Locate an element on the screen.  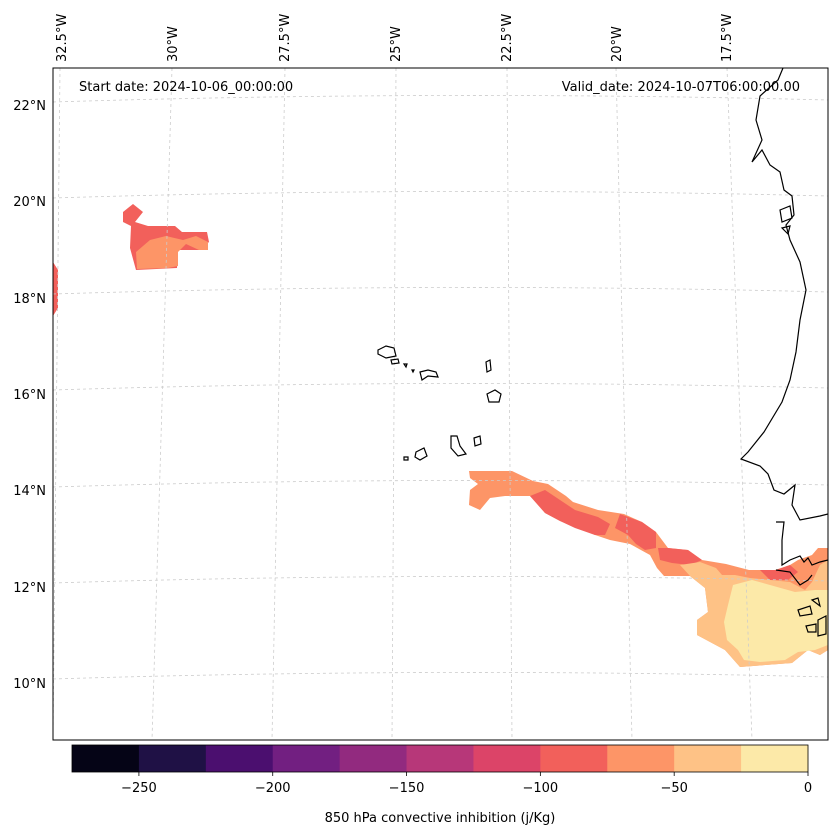
colorbar-tick-label: 0 is located at coordinates (808, 788).